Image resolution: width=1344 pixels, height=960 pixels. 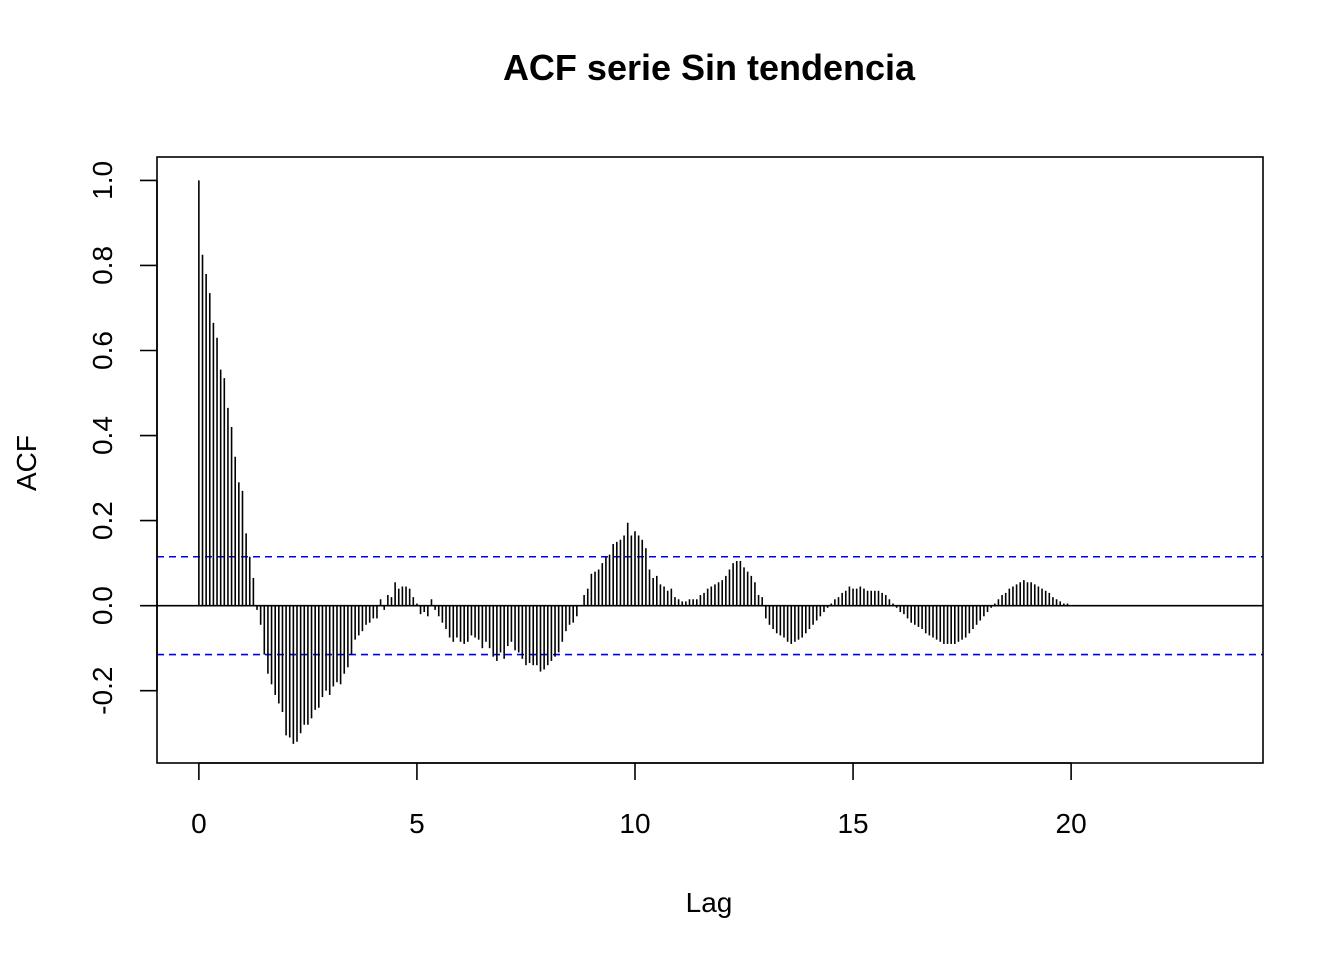 What do you see at coordinates (102, 691) in the screenshot?
I see `y-tick-label: -0.2` at bounding box center [102, 691].